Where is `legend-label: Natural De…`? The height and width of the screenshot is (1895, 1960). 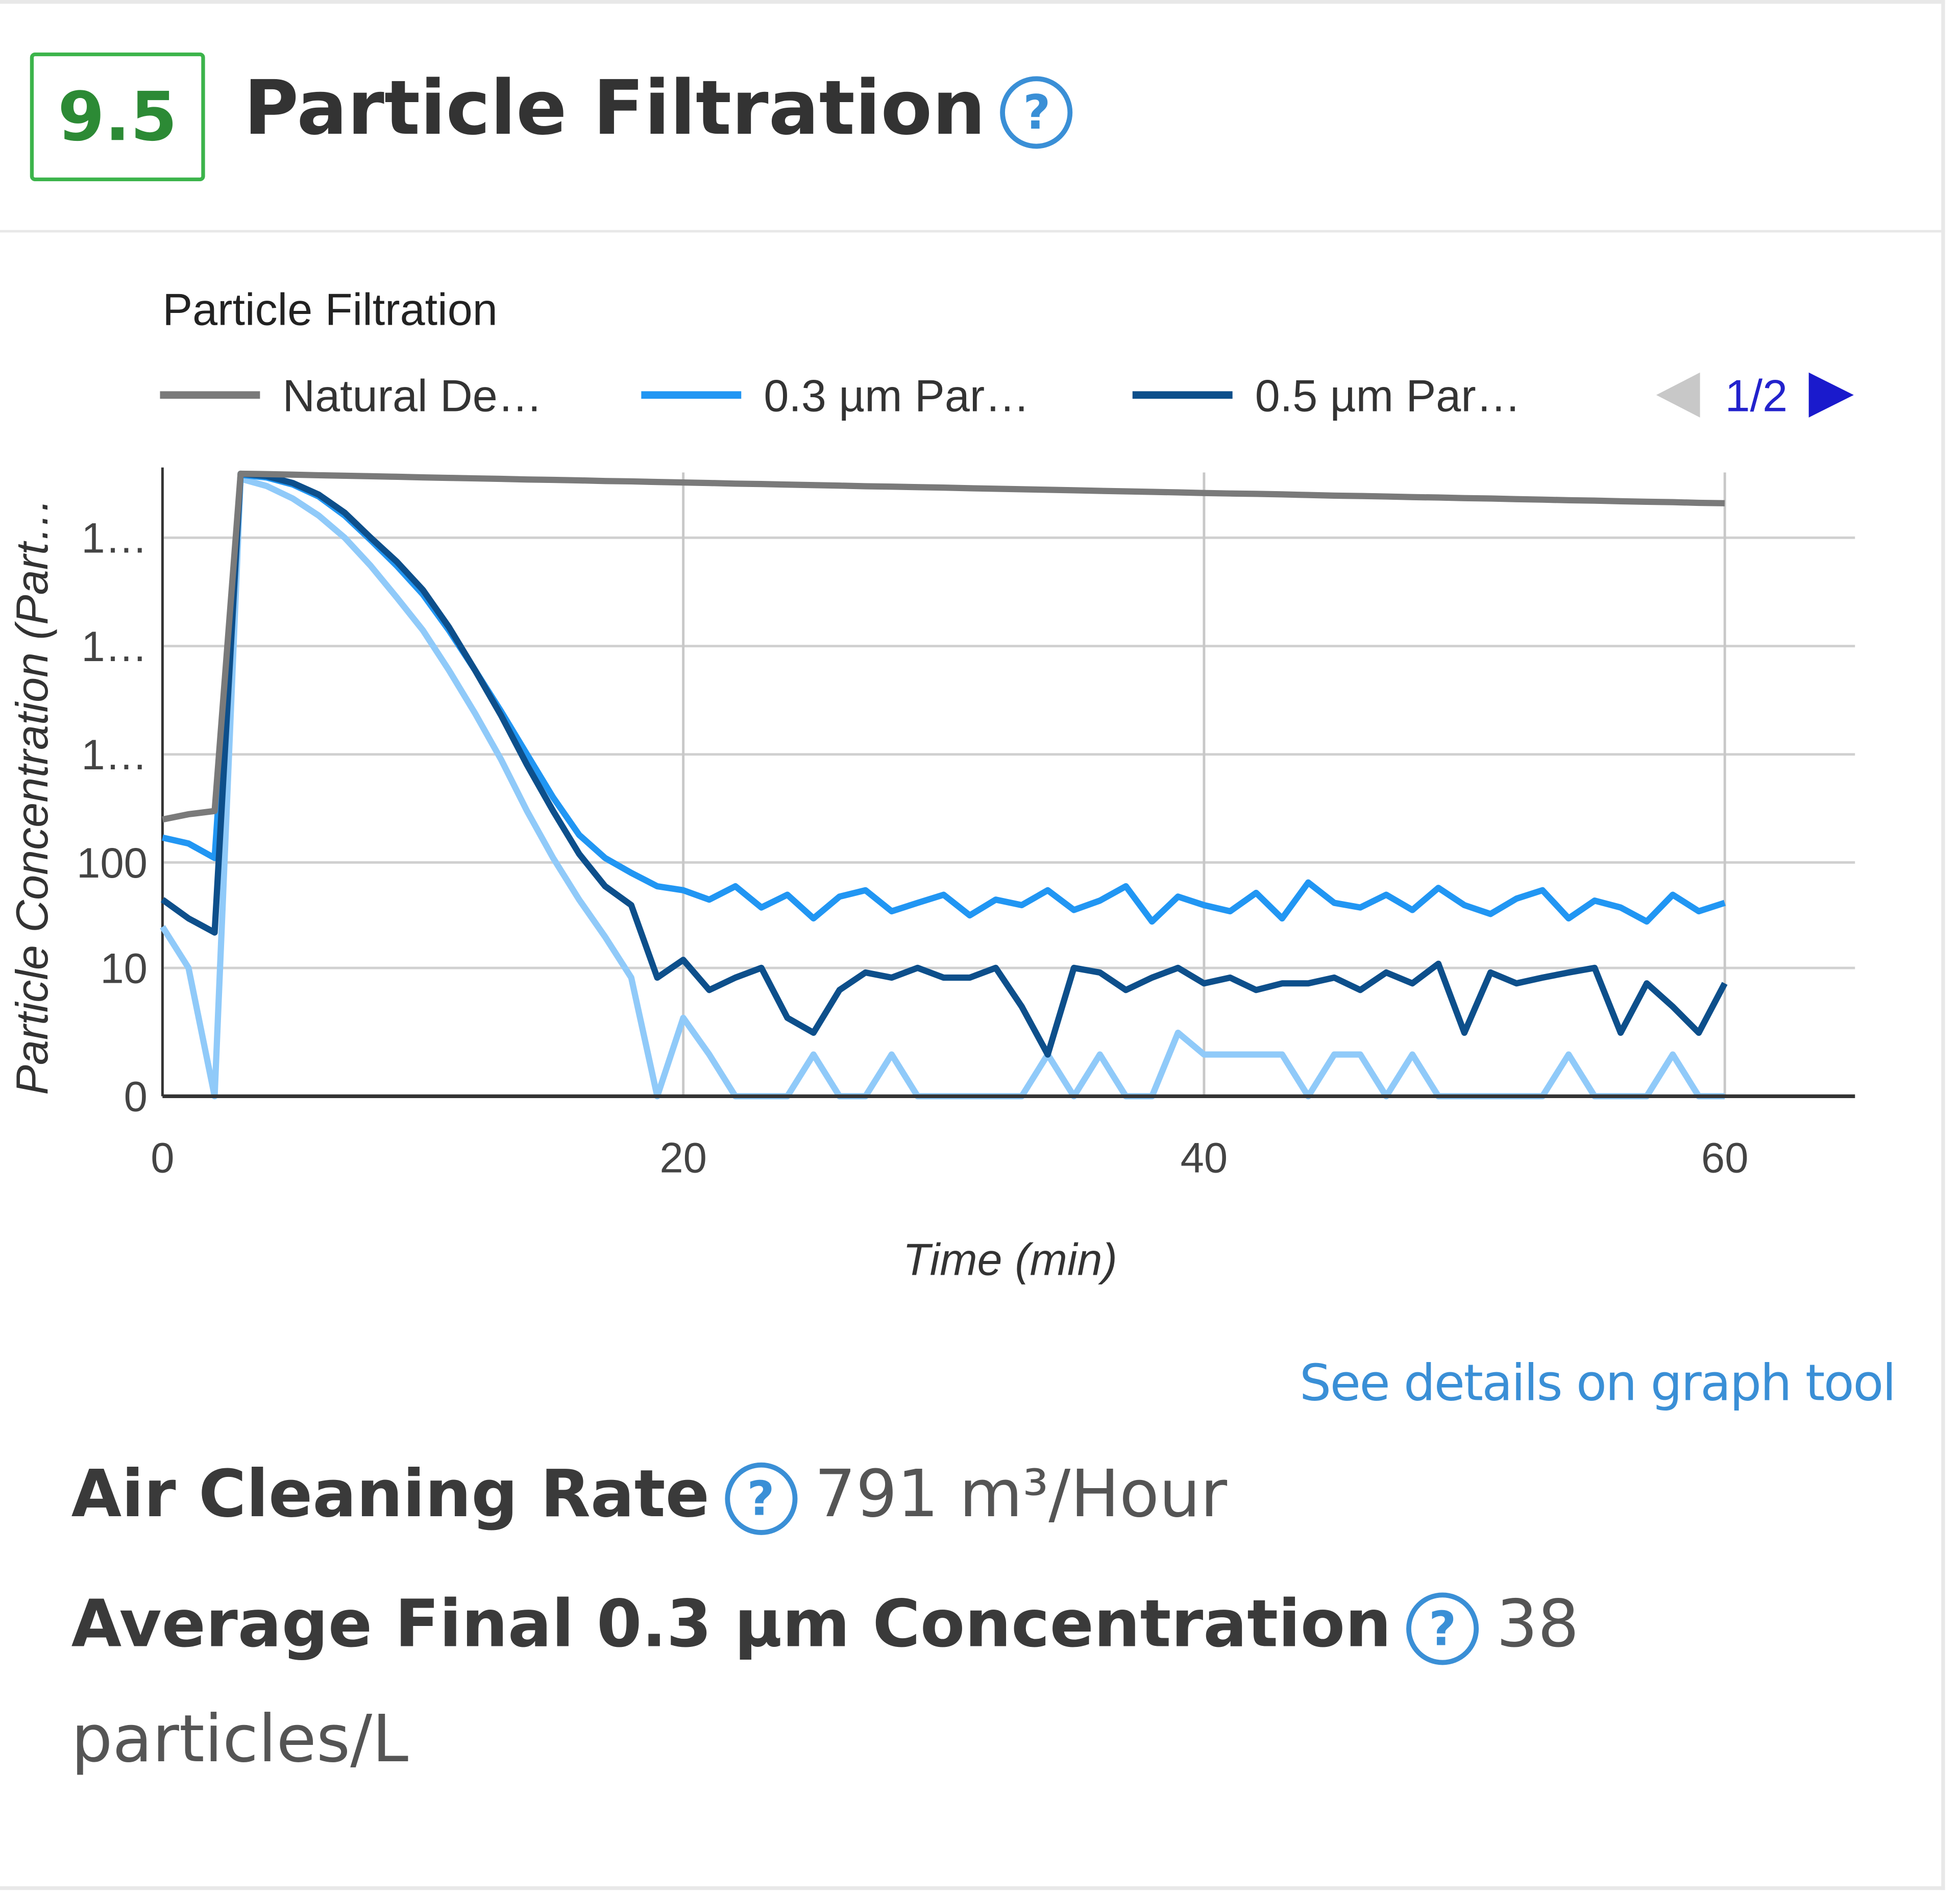
legend-label: Natural De… is located at coordinates (412, 396).